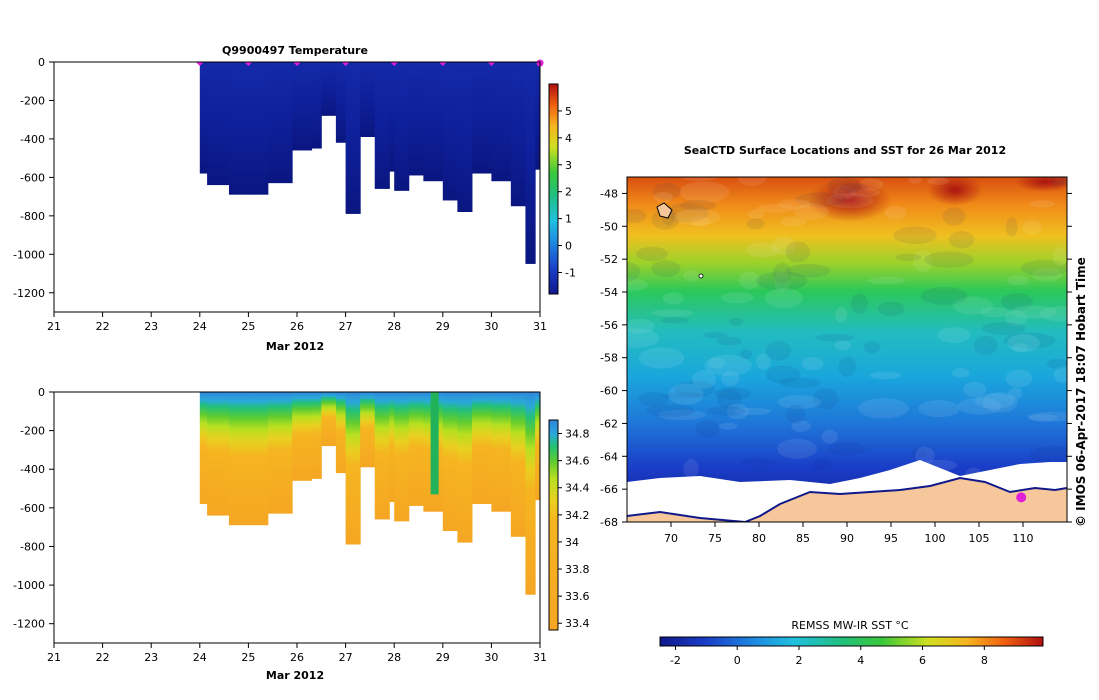 The height and width of the screenshot is (700, 1099). What do you see at coordinates (609, 325) in the screenshot?
I see `map-ytick-label: -56` at bounding box center [609, 325].